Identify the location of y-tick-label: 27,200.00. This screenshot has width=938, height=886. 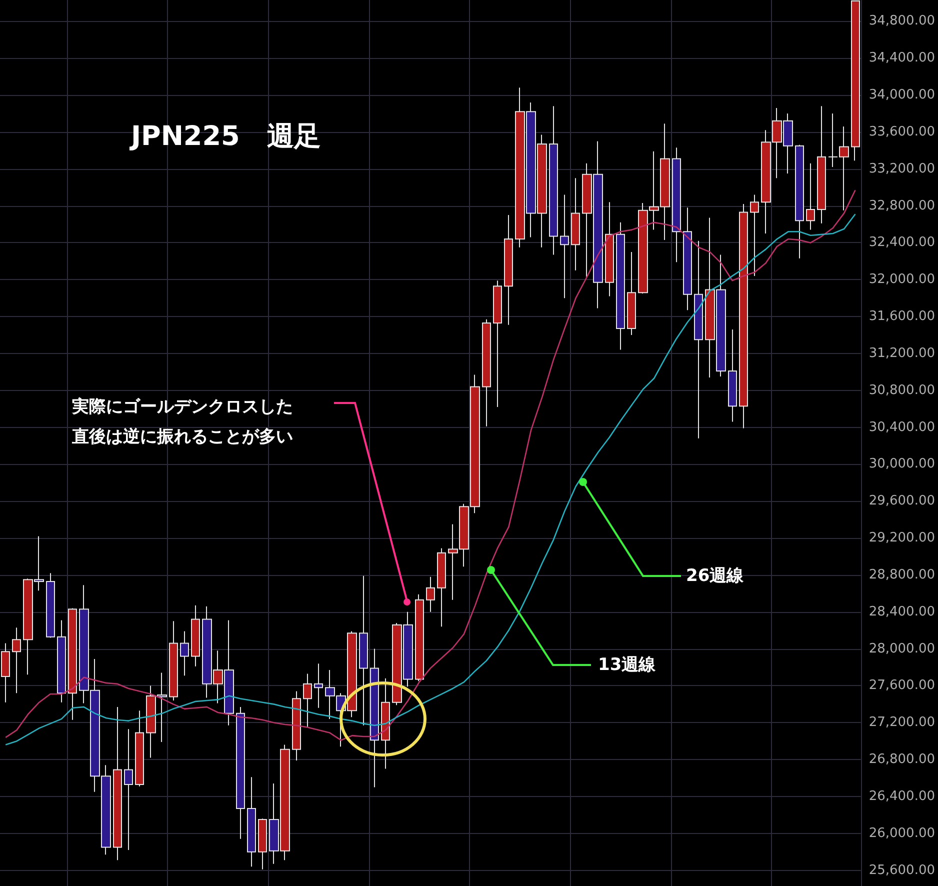
(902, 722).